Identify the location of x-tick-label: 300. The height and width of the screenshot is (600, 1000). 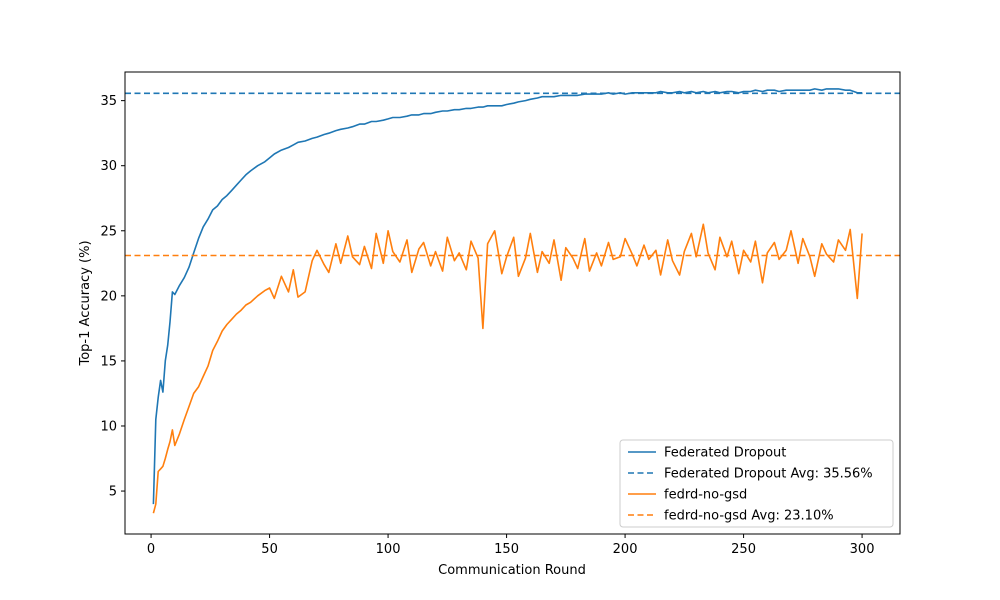
(862, 549).